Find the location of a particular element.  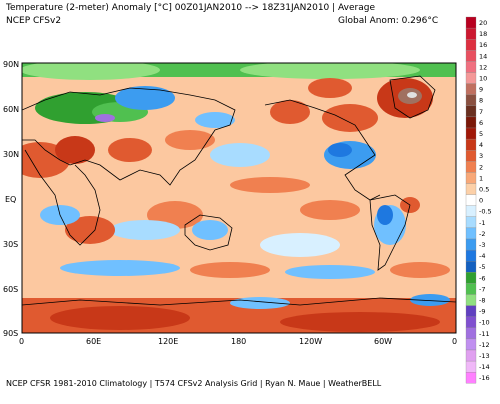

latitude-axis: 90N 60N 30N EQ 30S 60S 90S is located at coordinates (11, 199).